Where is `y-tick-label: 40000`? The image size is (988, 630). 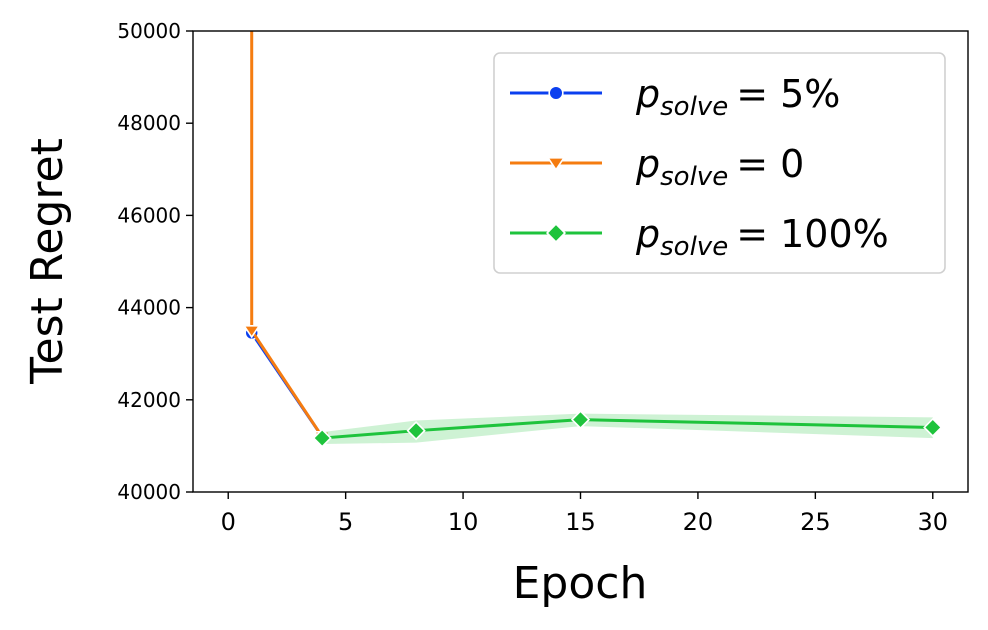 y-tick-label: 40000 is located at coordinates (149, 492).